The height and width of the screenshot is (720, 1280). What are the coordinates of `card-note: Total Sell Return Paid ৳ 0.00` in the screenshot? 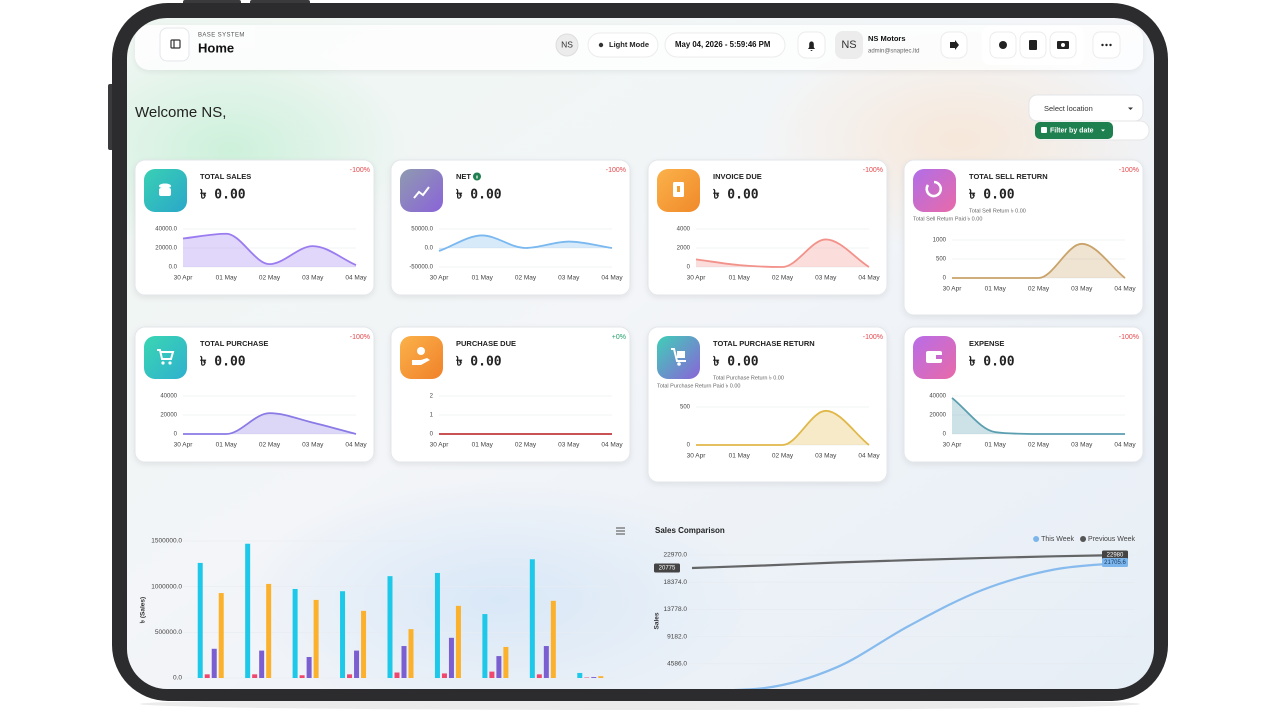 It's located at (947, 218).